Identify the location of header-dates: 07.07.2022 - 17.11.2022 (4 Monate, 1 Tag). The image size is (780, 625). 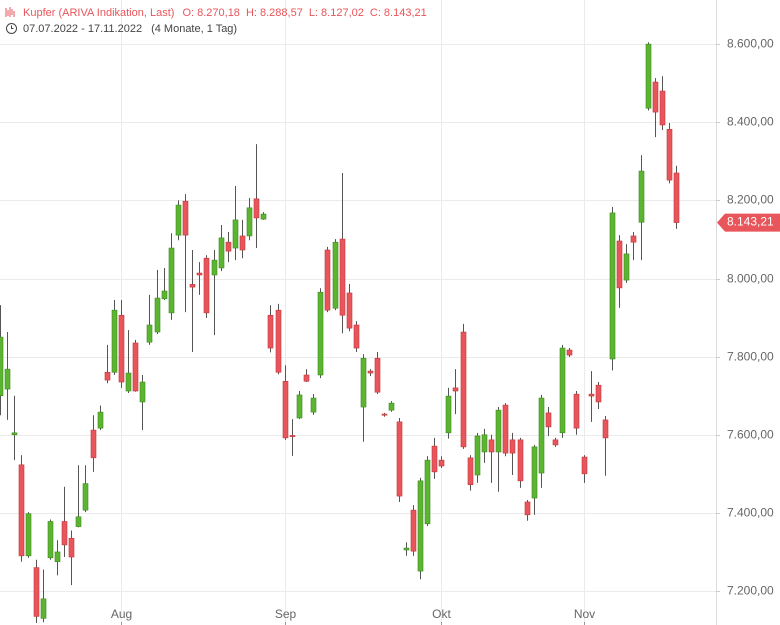
(130, 29).